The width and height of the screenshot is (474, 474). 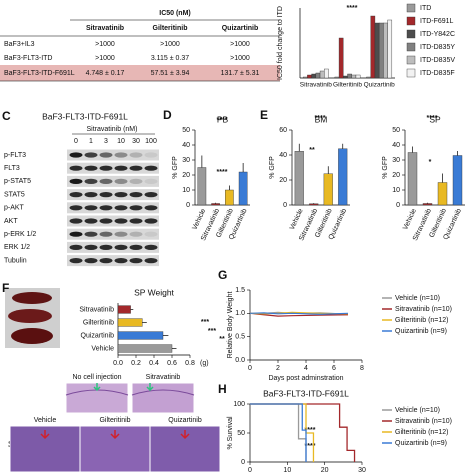 What do you see at coordinates (190, 363) in the screenshot?
I see `x-tick-label: 0.8` at bounding box center [190, 363].